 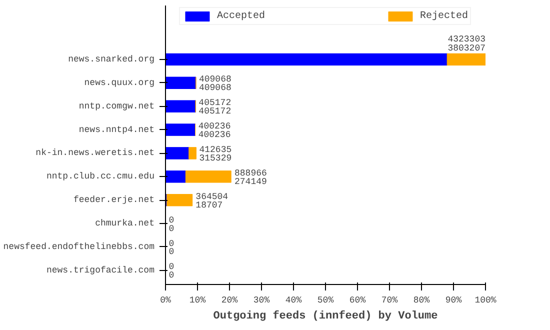 I want to click on annotation: 3803207, so click(x=467, y=49).